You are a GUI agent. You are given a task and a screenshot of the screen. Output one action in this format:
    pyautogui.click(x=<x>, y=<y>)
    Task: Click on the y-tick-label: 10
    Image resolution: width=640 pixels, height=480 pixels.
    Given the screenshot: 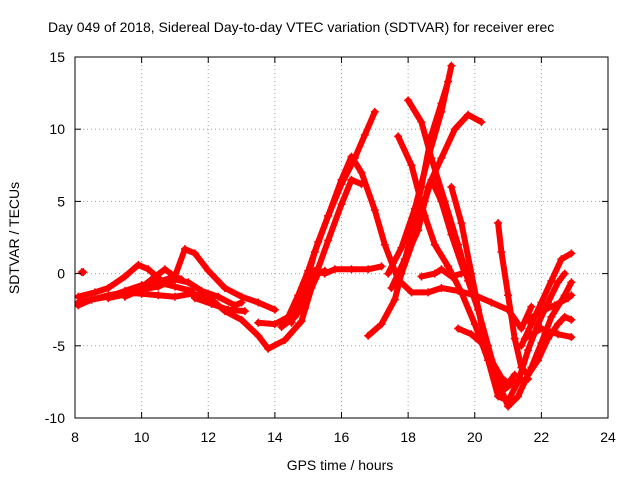 What is the action you would take?
    pyautogui.click(x=57, y=129)
    